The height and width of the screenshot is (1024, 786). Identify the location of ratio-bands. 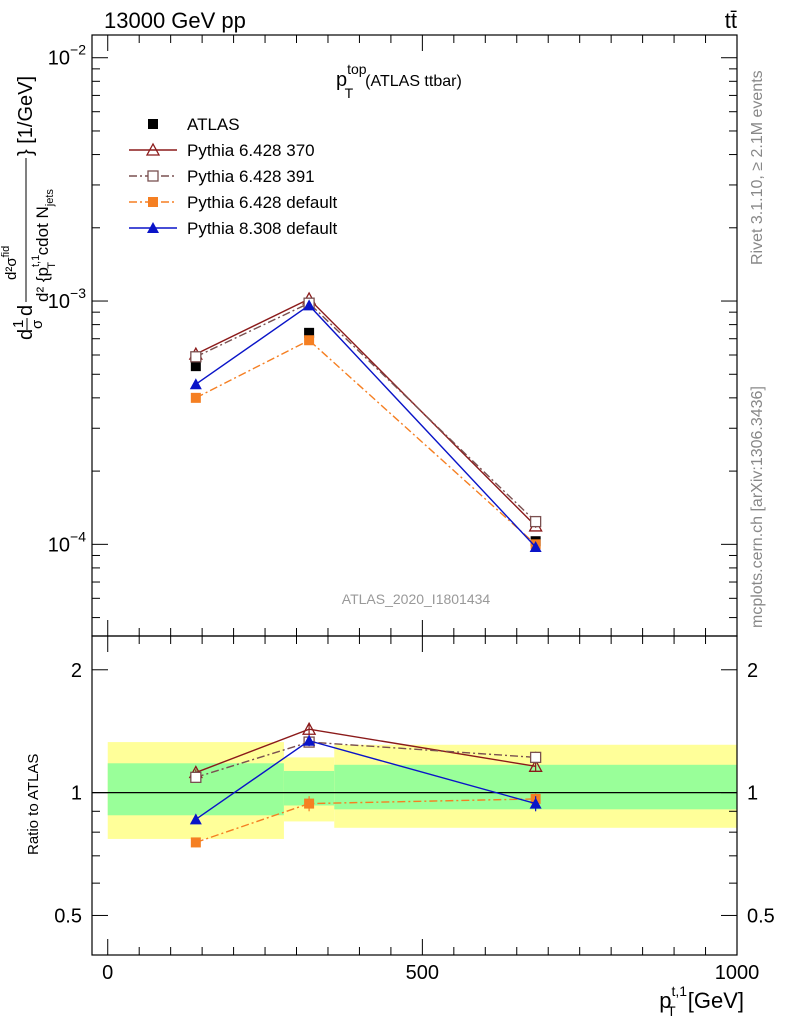
(422, 790).